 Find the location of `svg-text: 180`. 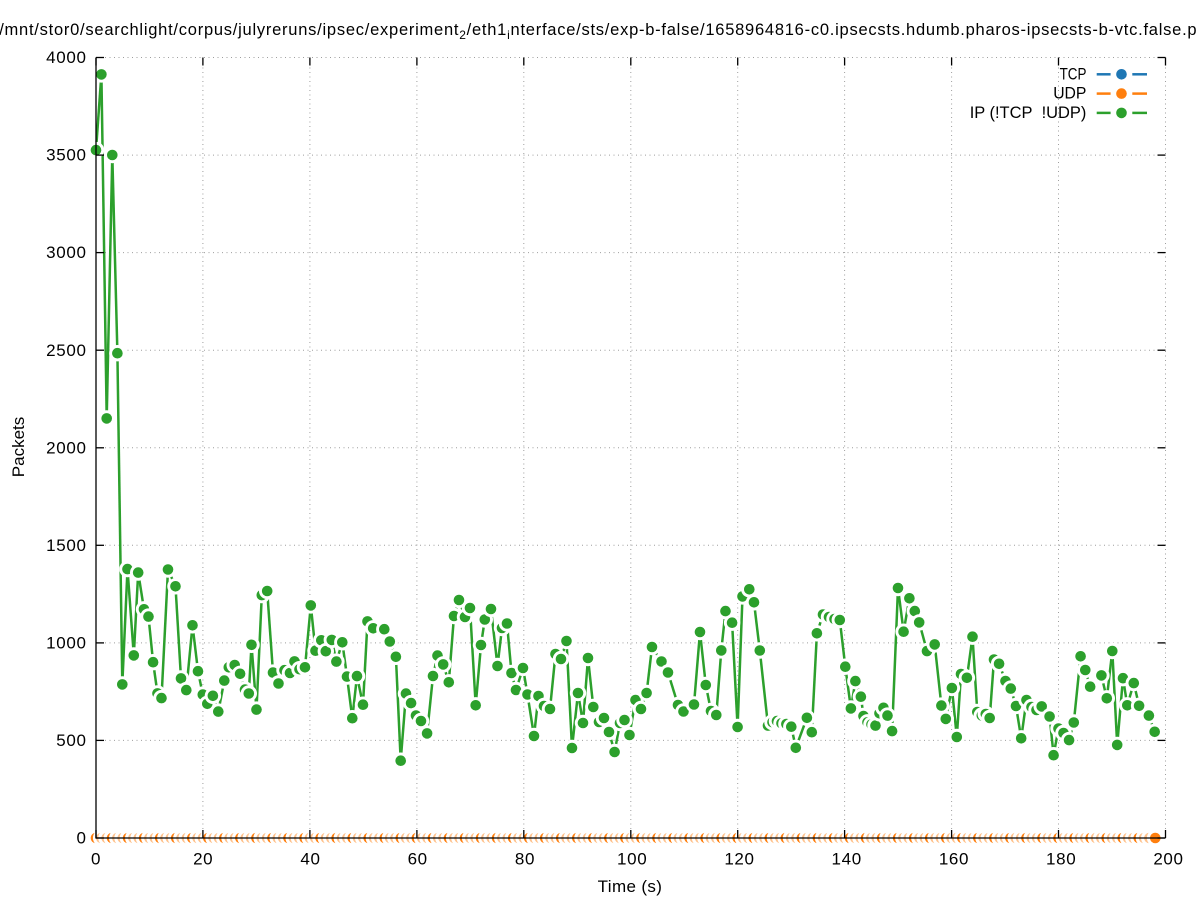

svg-text: 180 is located at coordinates (1061, 859).